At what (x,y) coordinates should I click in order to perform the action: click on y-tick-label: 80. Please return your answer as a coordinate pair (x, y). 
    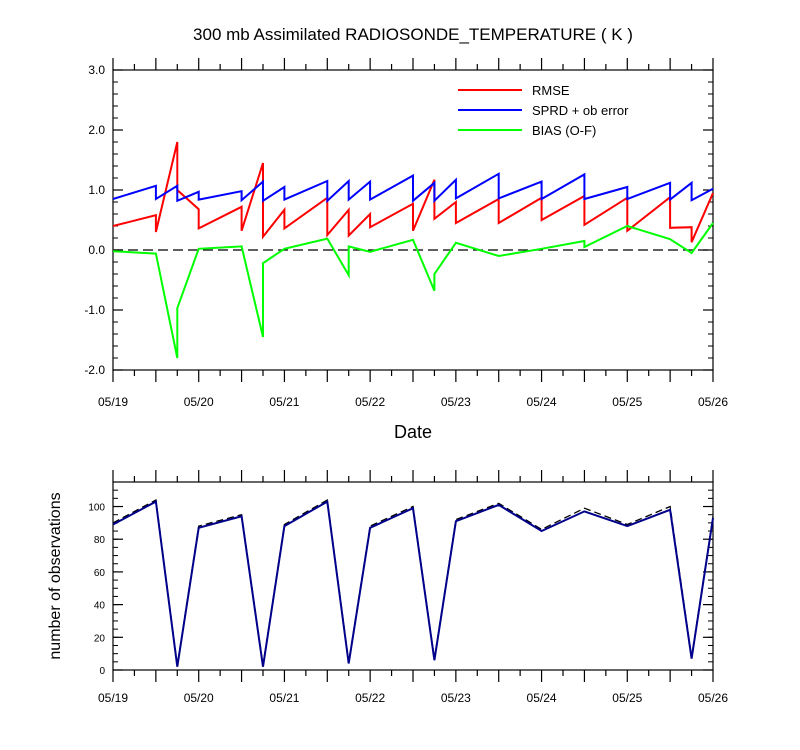
    Looking at the image, I should click on (100, 540).